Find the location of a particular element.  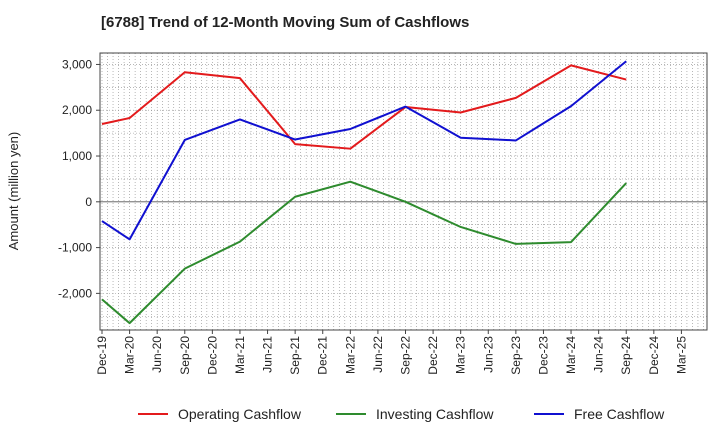

x-tick-label: Mar-20 is located at coordinates (130, 355).